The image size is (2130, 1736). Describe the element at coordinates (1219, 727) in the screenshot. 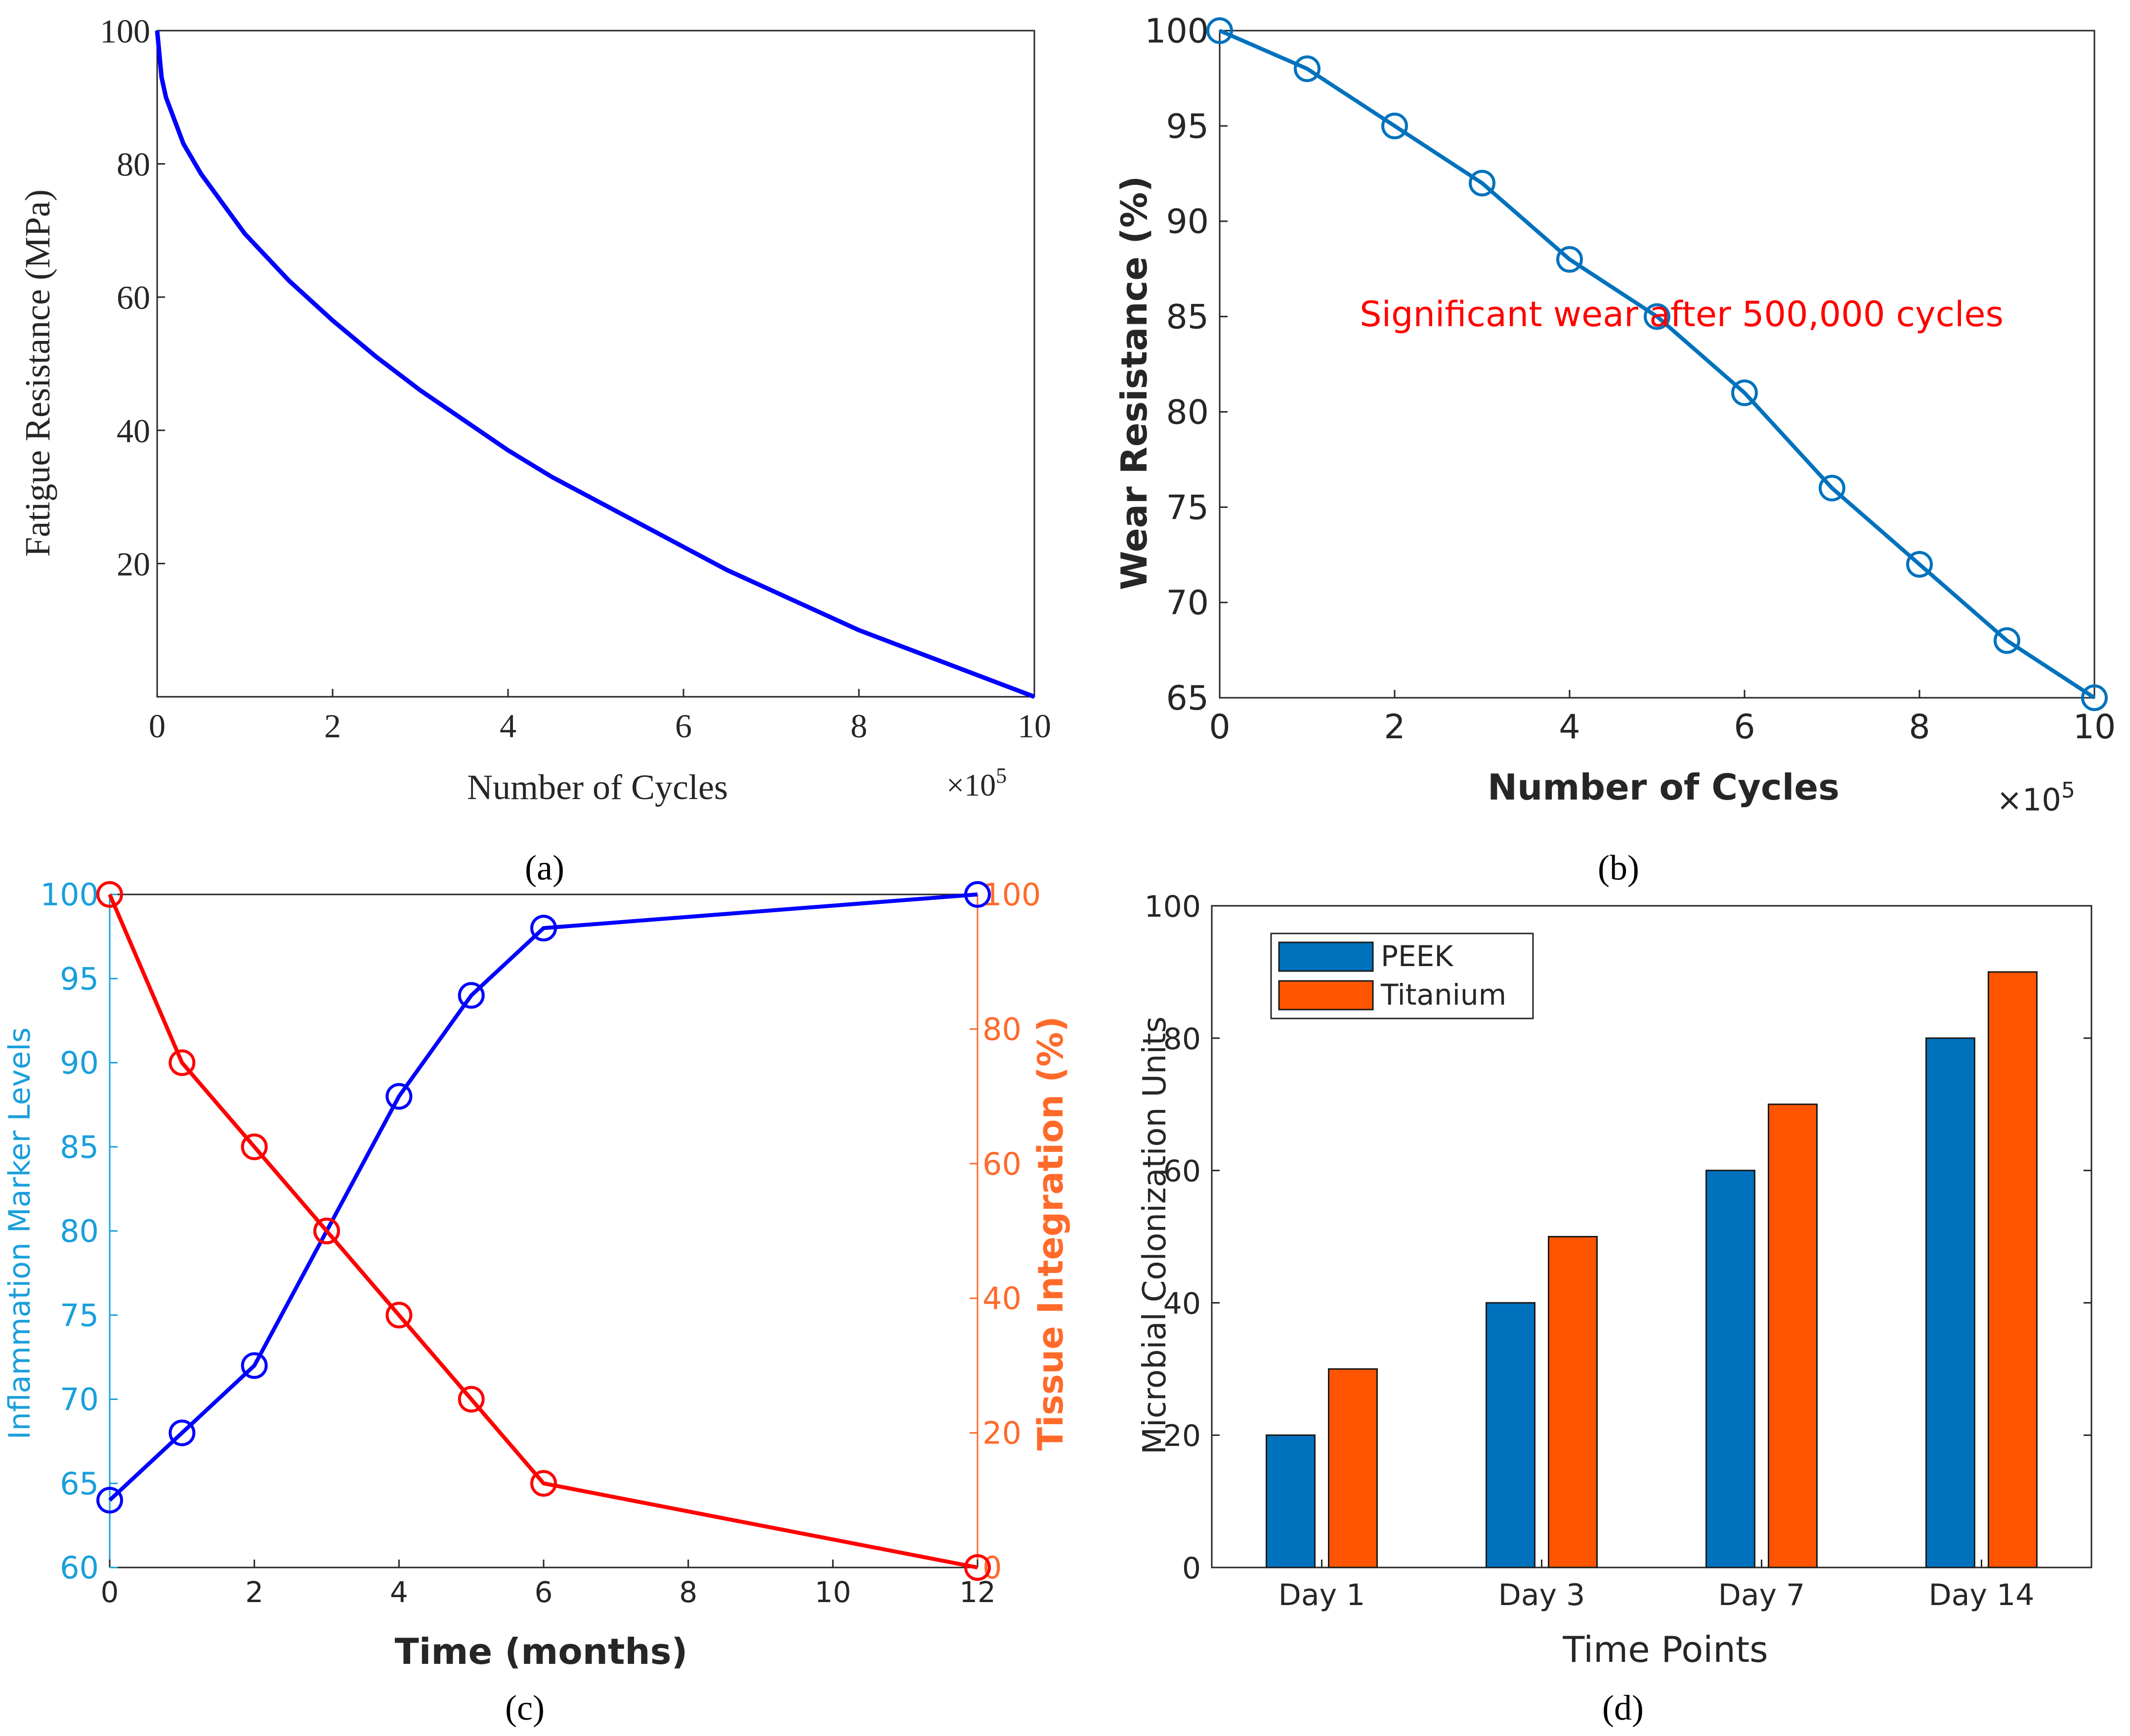

I see `panel-b-x-tick-label: 0` at that location.